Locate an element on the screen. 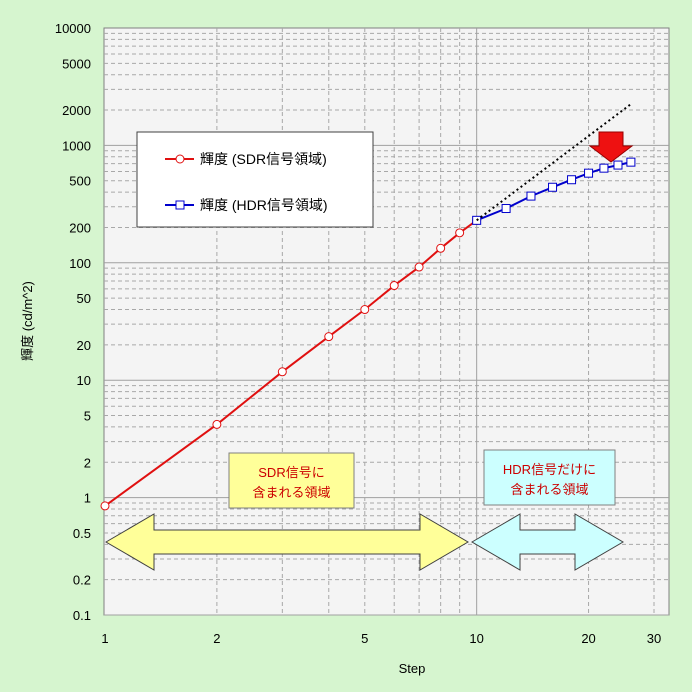  y-tick-label: 0.2 is located at coordinates (82, 580).